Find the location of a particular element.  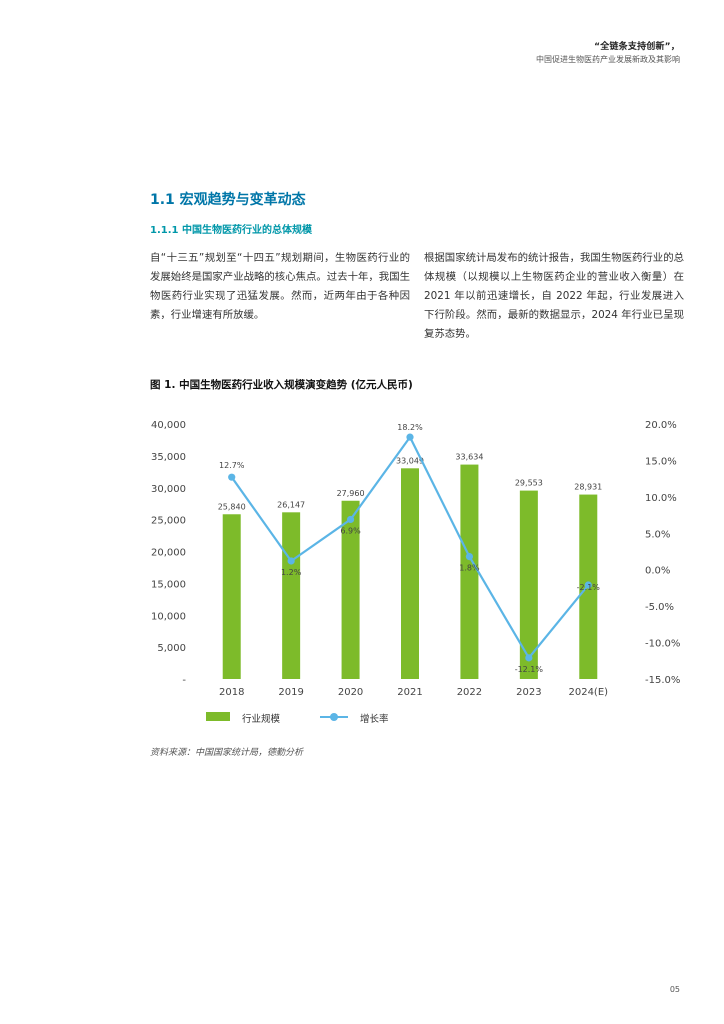

growth-point-2022 is located at coordinates (469, 557).